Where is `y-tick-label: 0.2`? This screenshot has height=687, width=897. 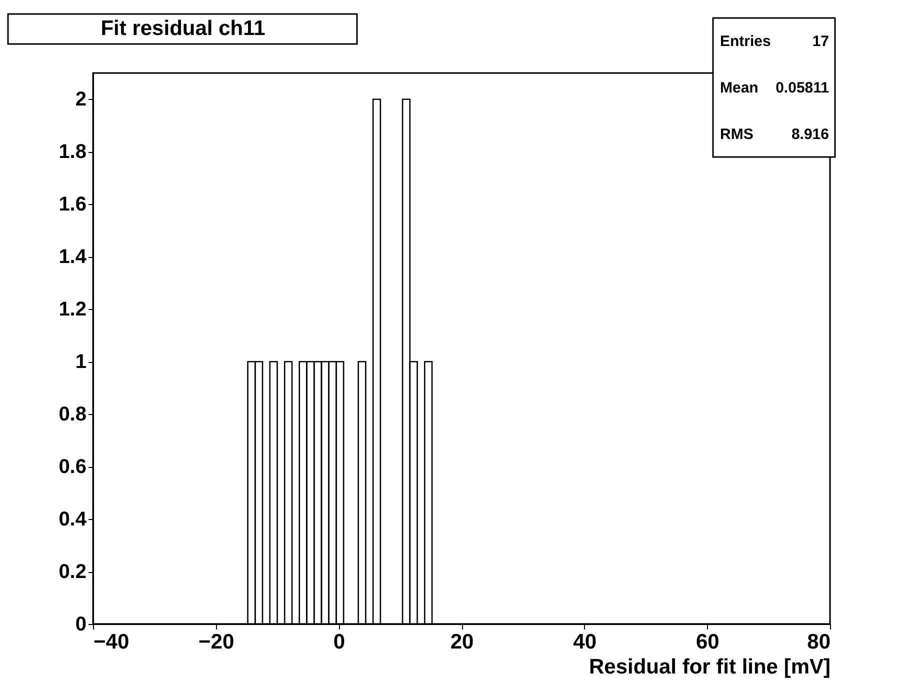 y-tick-label: 0.2 is located at coordinates (72, 572).